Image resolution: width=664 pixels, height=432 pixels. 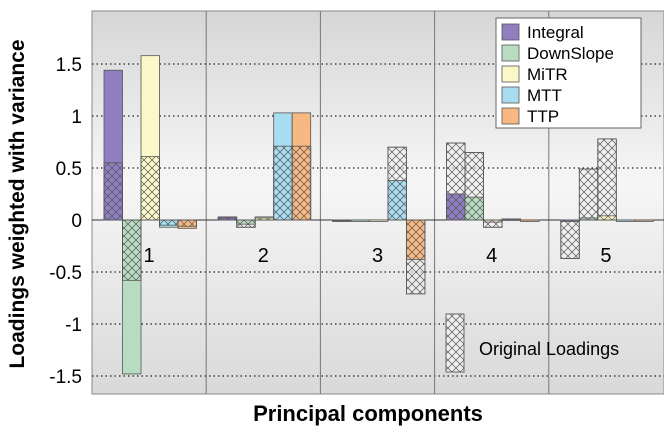 What do you see at coordinates (263, 256) in the screenshot?
I see `category-label: 2` at bounding box center [263, 256].